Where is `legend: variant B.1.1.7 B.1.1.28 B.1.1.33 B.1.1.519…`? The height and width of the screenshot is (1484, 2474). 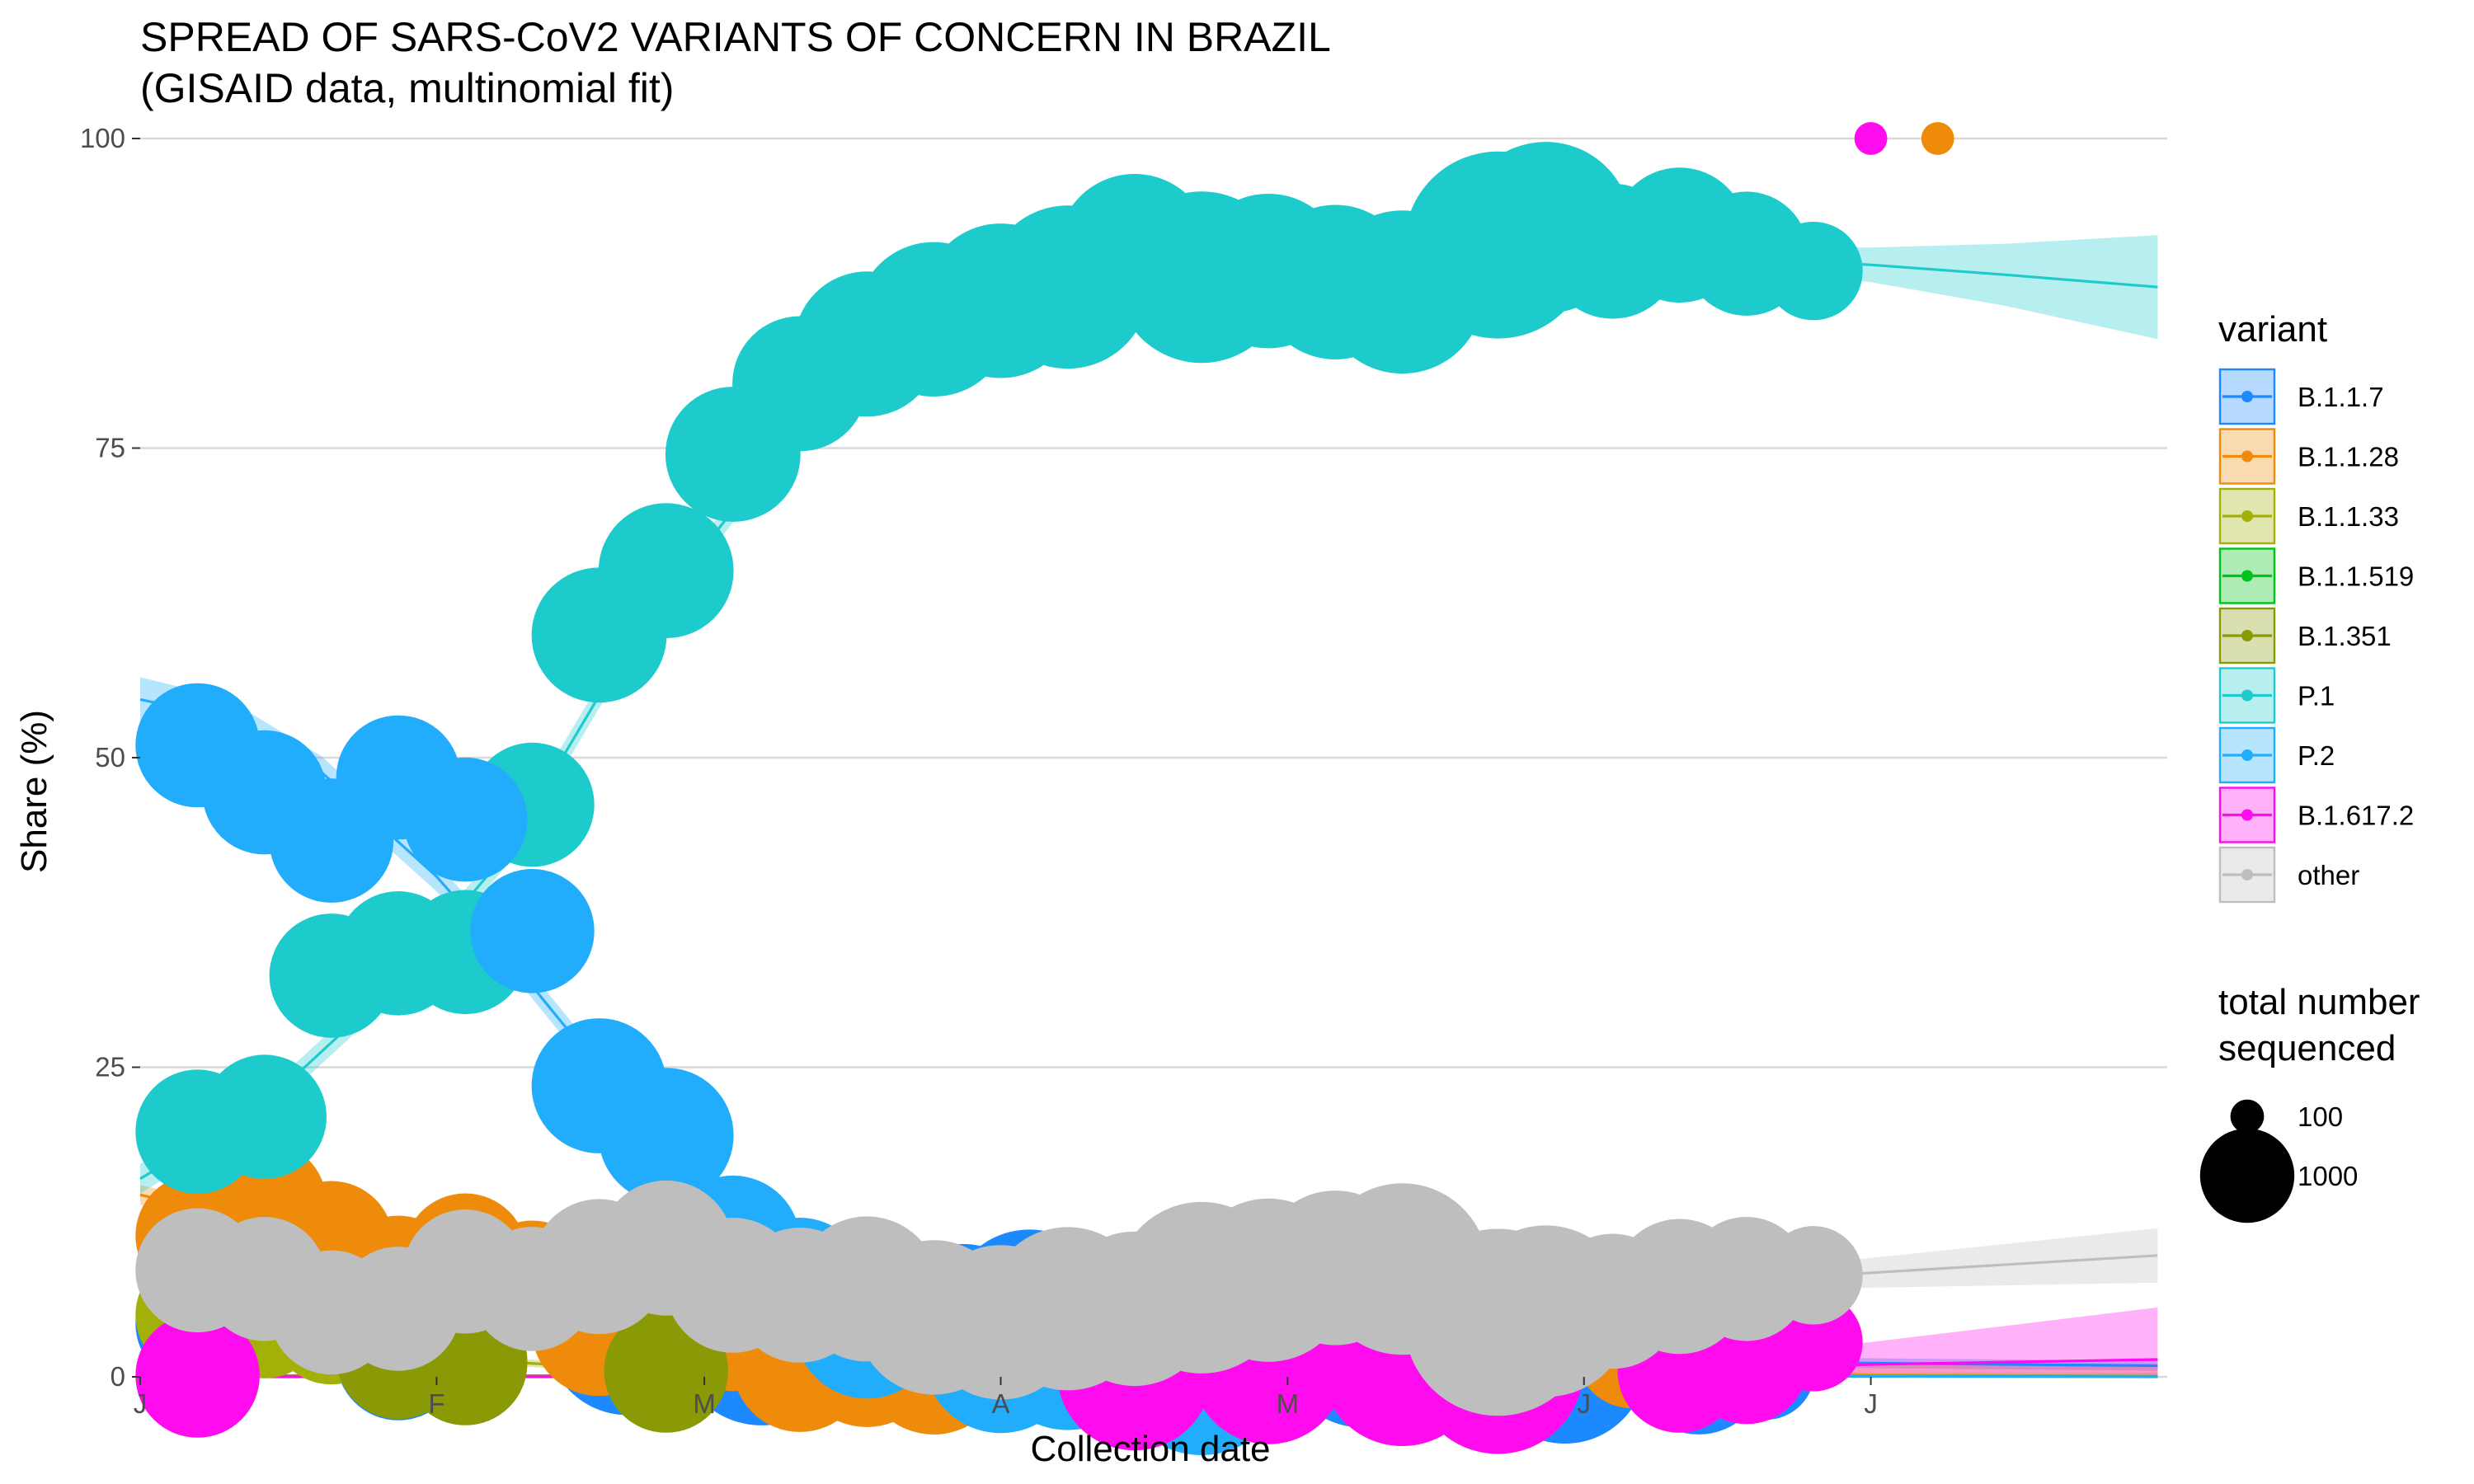 legend: variant B.1.1.7 B.1.1.28 B.1.1.33 B.1.1.519… is located at coordinates (2309, 766).